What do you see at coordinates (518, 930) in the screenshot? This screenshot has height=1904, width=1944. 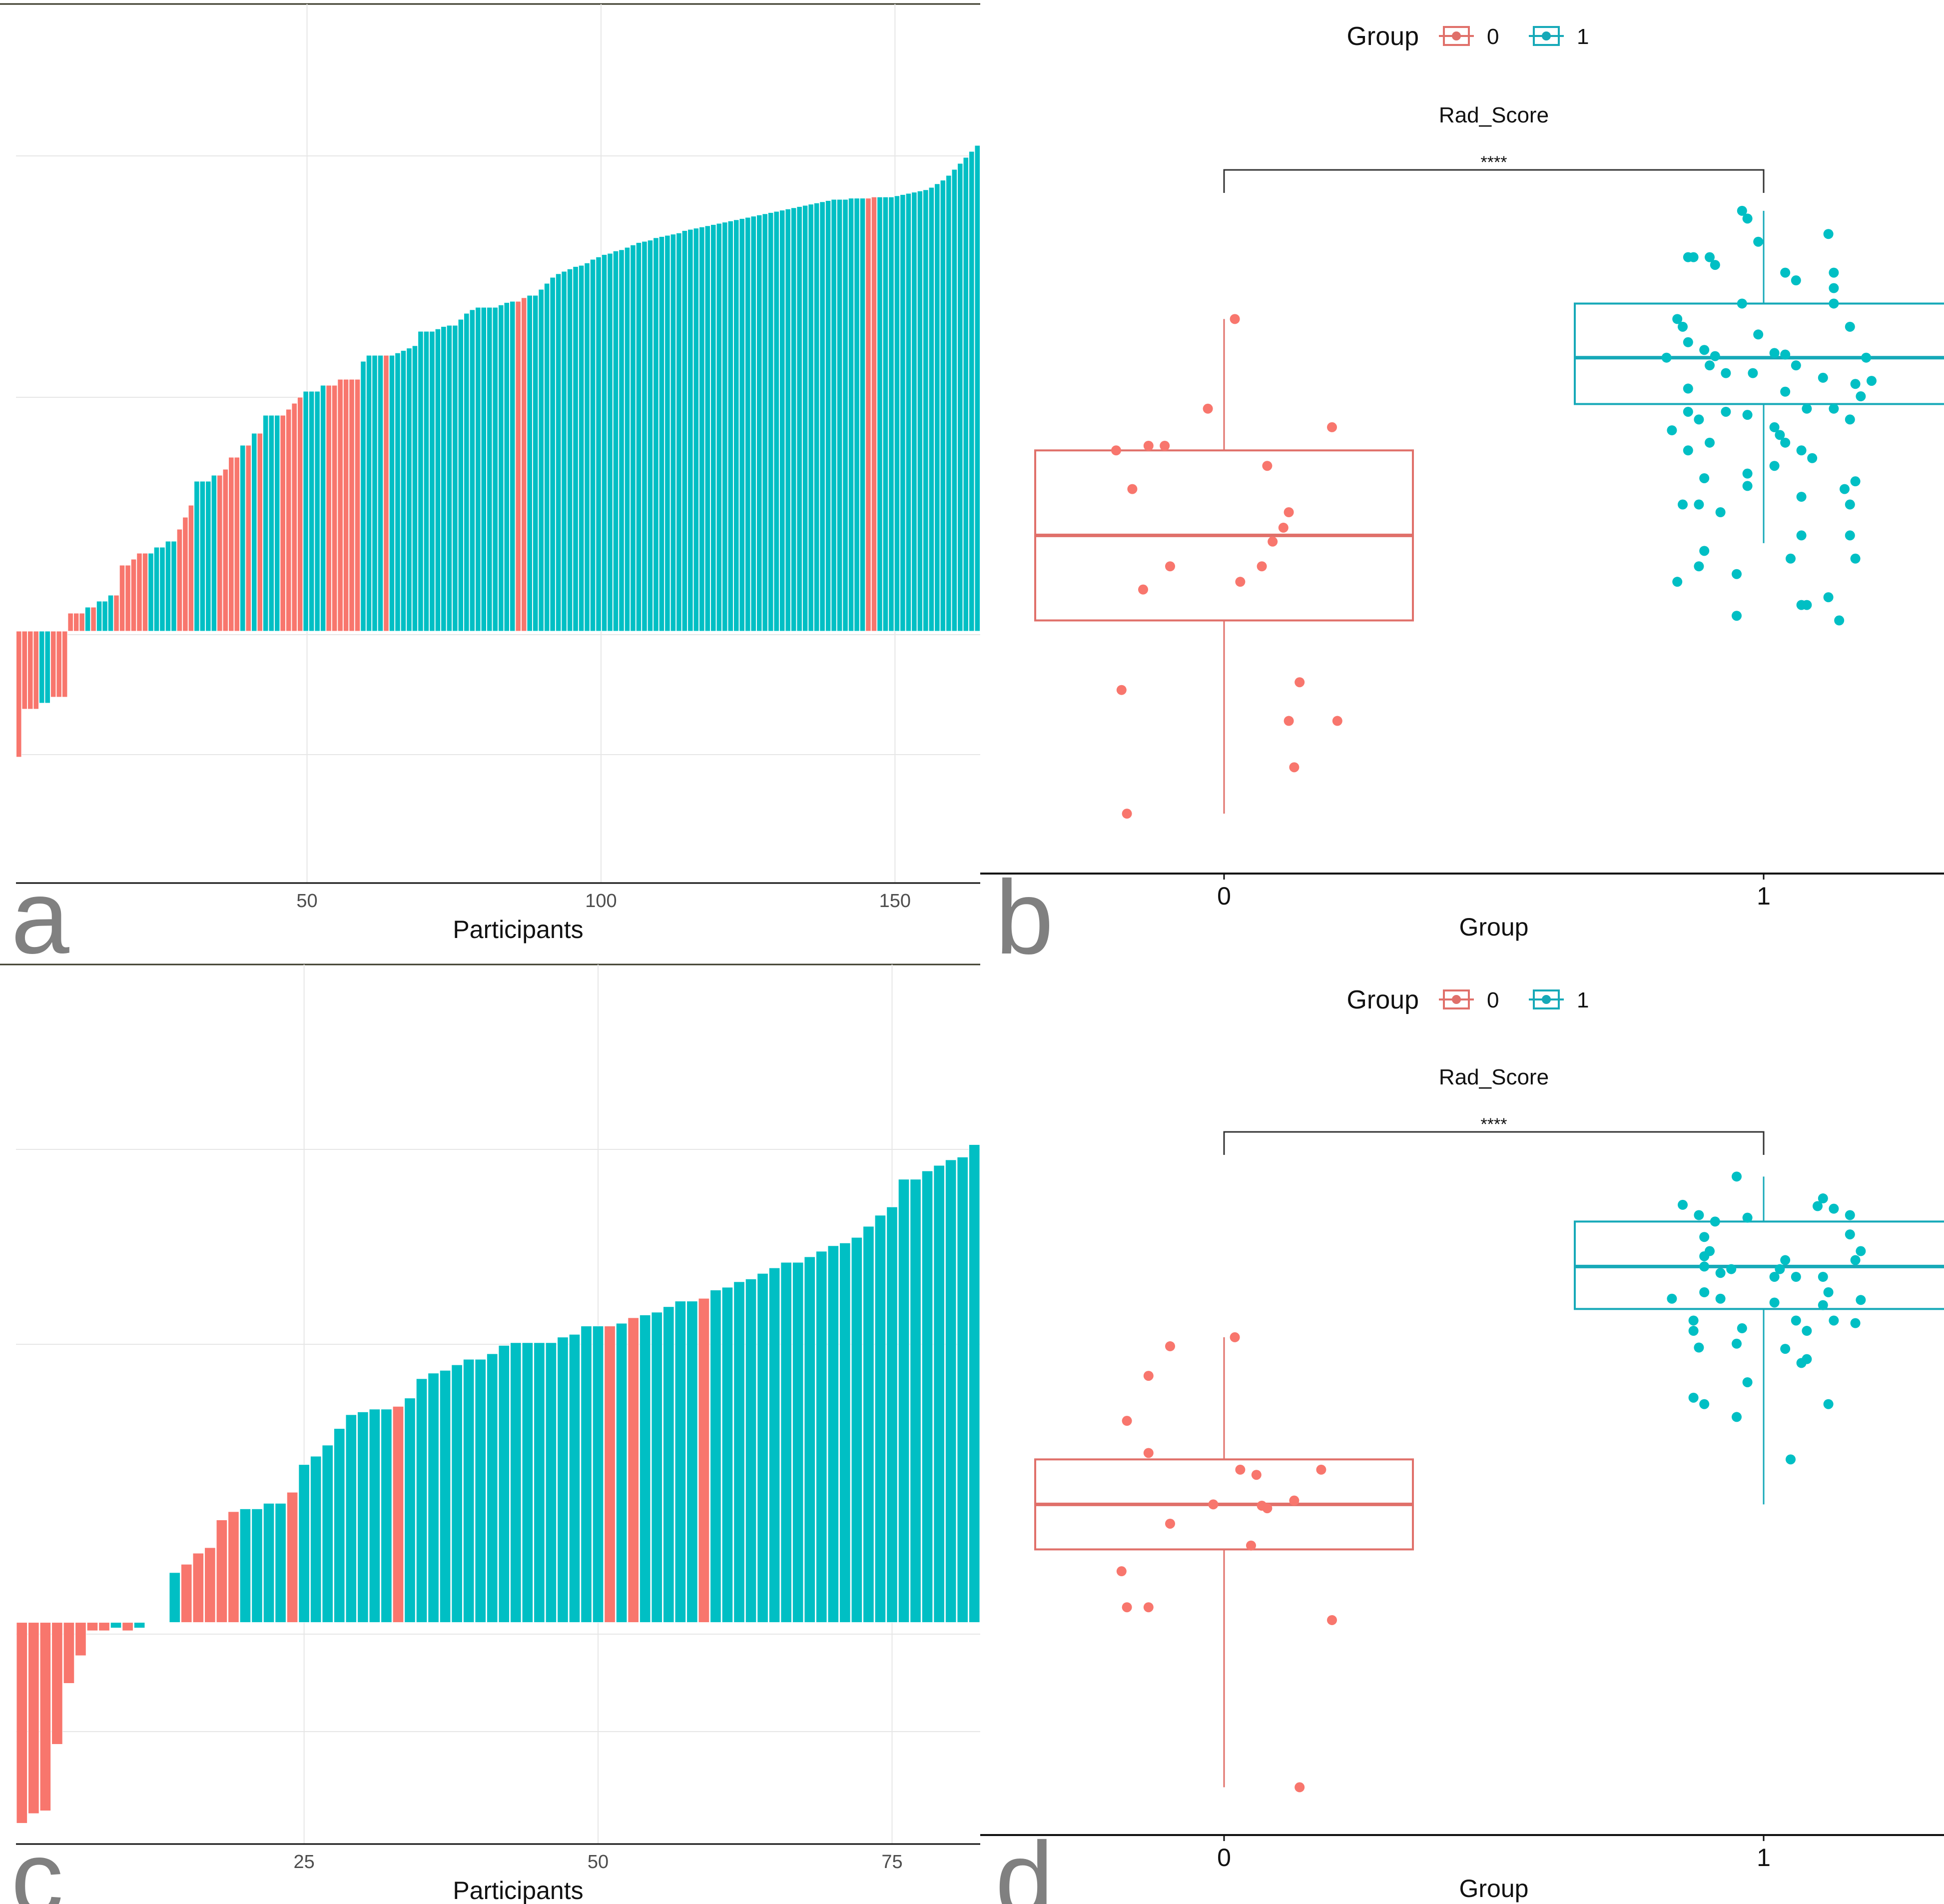 I see `x-axis-title: Participants` at bounding box center [518, 930].